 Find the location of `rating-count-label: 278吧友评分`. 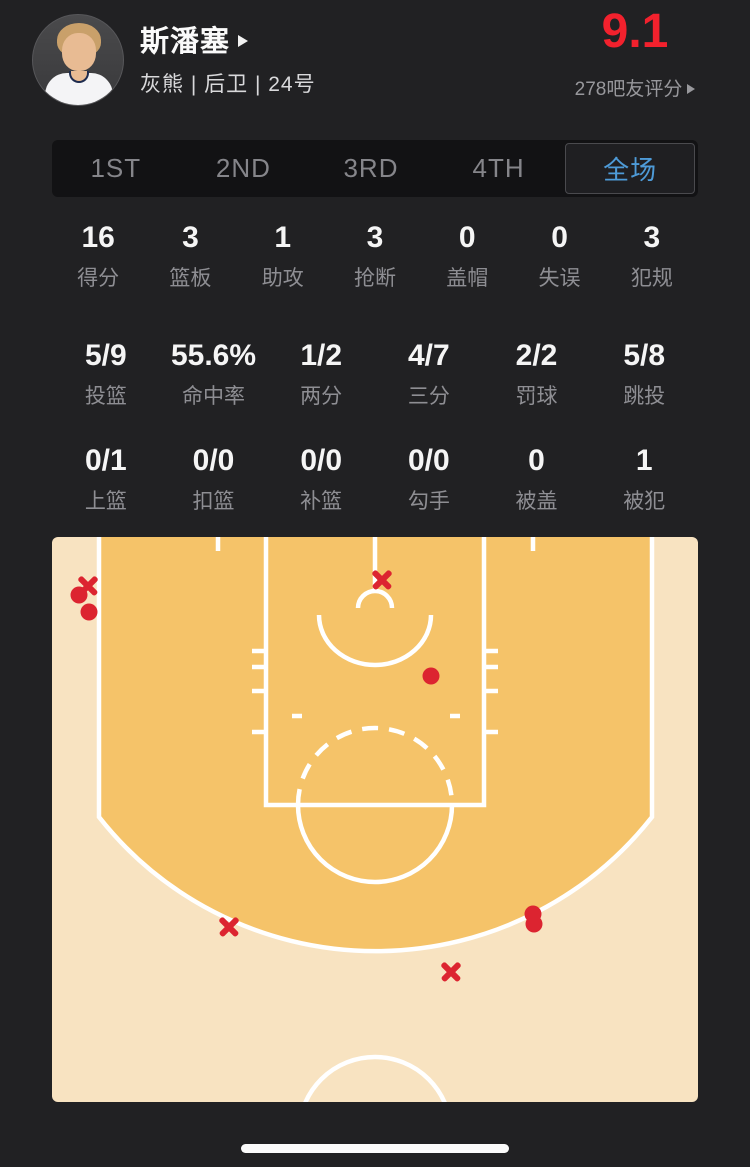

rating-count-label: 278吧友评分 is located at coordinates (628, 89).